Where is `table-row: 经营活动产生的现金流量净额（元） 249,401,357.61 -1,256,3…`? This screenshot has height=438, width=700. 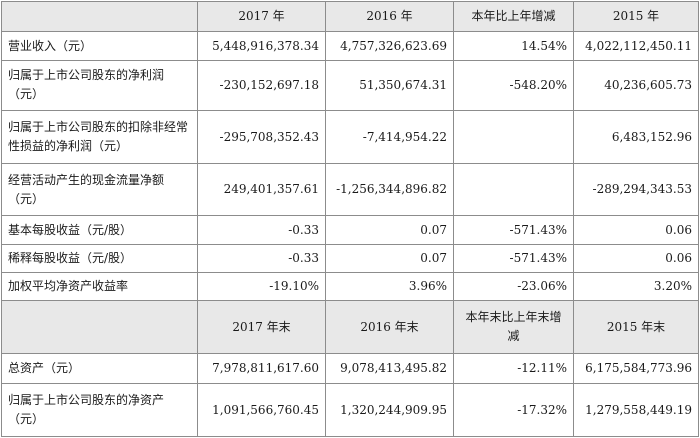
table-row: 经营活动产生的现金流量净额（元） 249,401,357.61 -1,256,3… is located at coordinates (350, 189).